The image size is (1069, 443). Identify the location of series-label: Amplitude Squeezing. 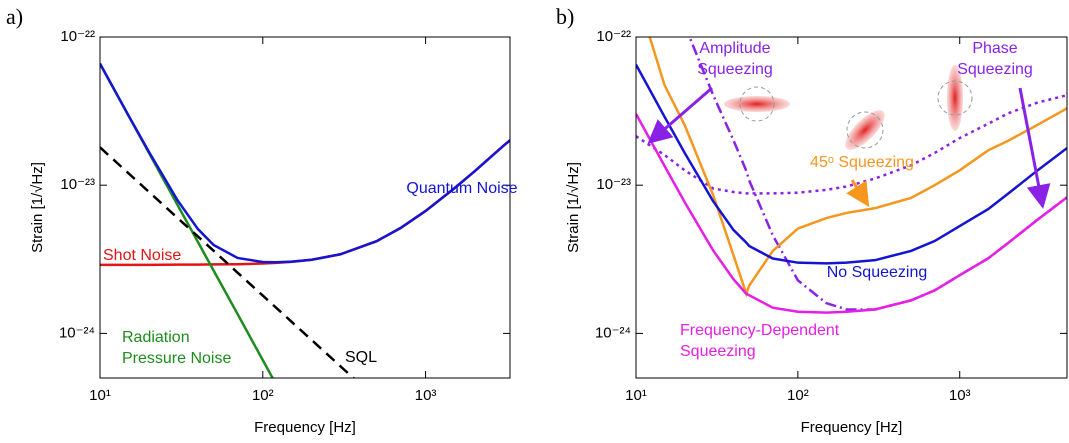
(735, 59).